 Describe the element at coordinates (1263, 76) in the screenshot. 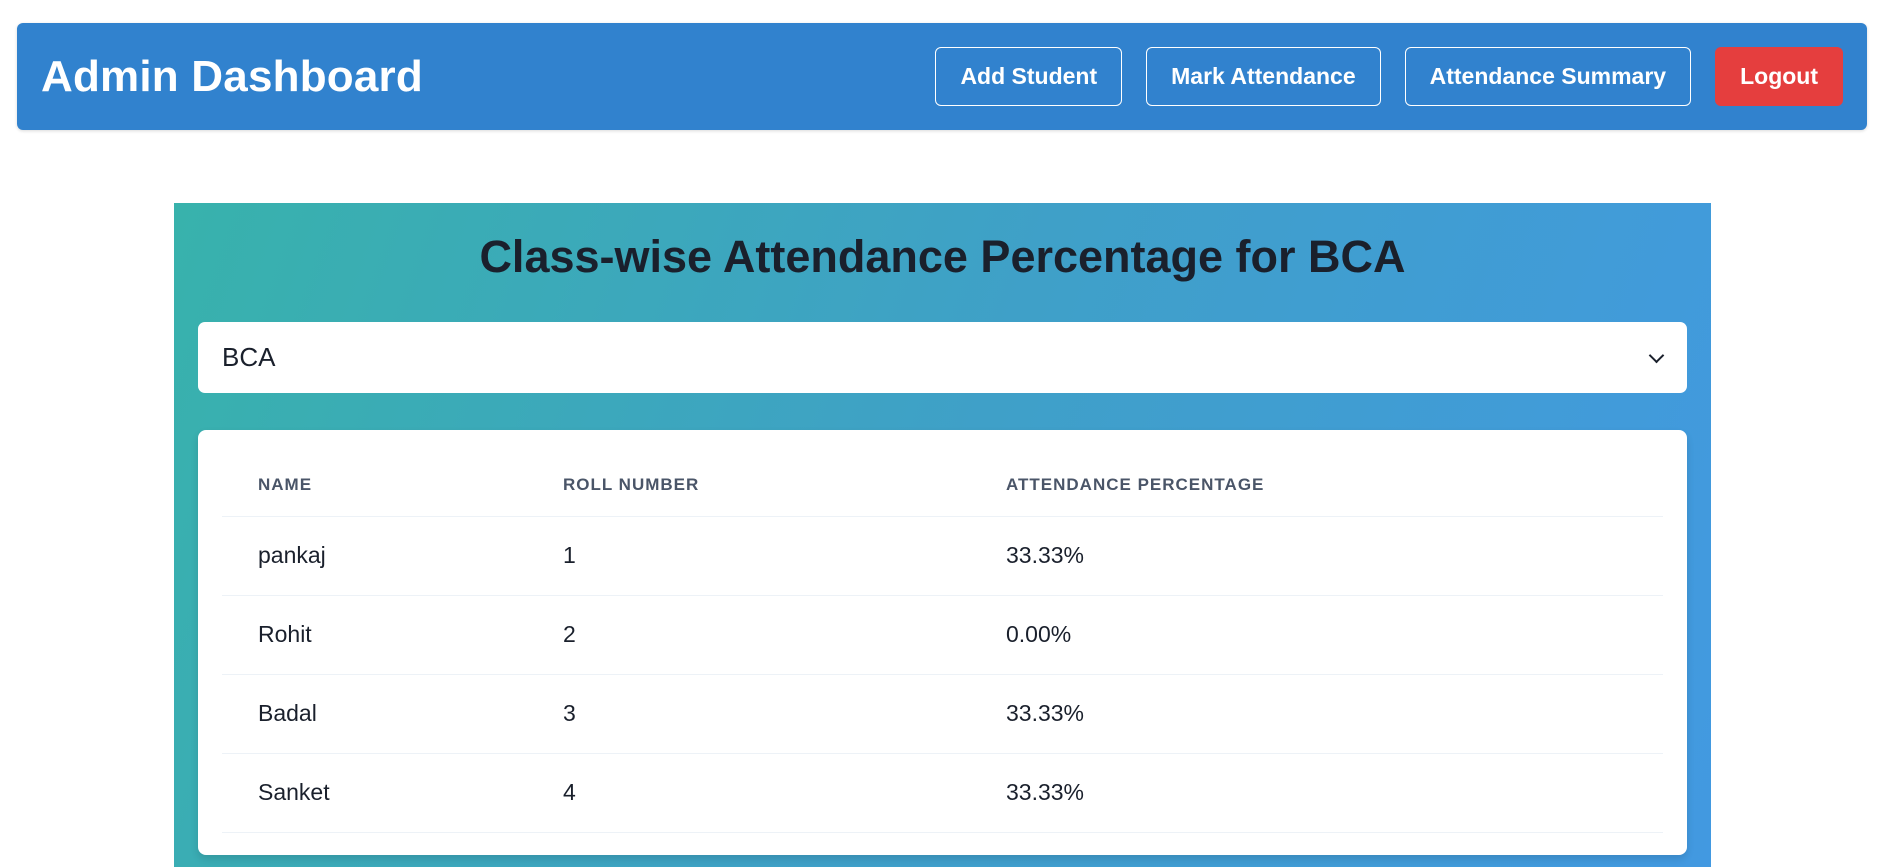

I see `mark-attendance-button: Mark Attendance` at that location.